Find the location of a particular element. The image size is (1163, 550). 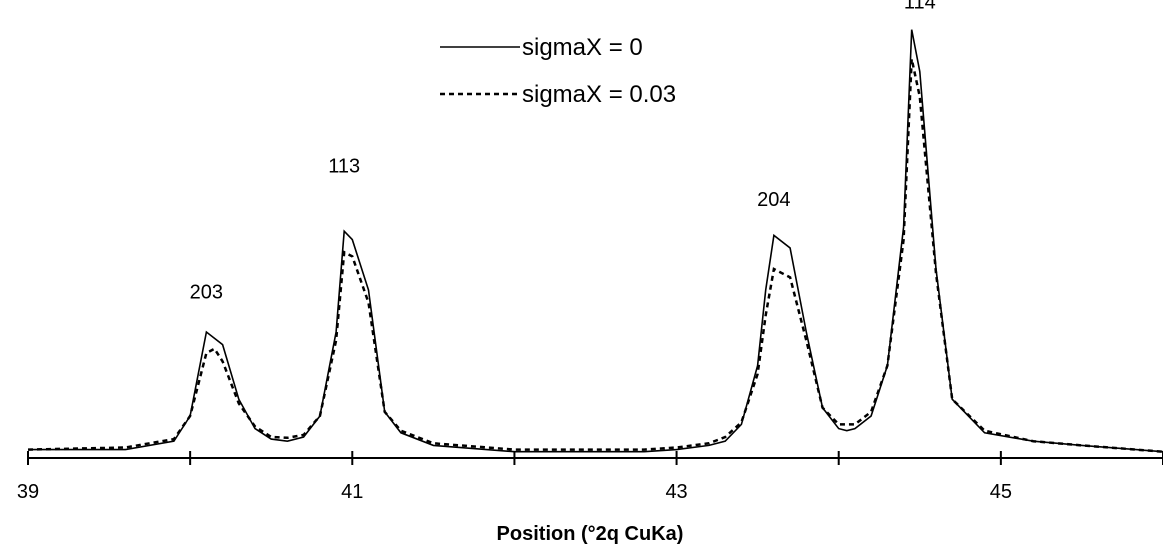

x-tick-label: 41 is located at coordinates (352, 492).